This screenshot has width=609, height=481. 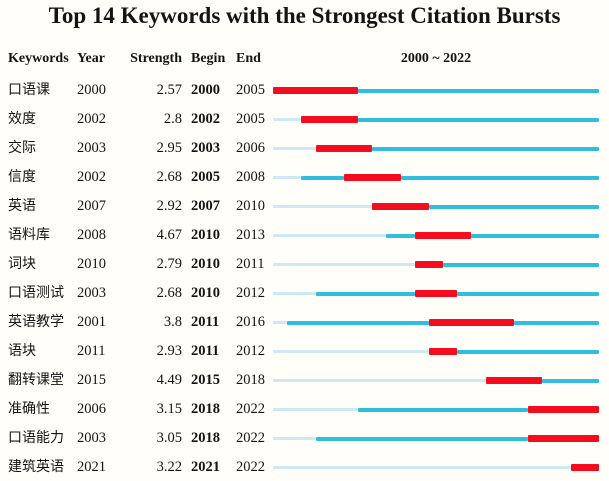 I want to click on end-cell: 2008, so click(x=250, y=177).